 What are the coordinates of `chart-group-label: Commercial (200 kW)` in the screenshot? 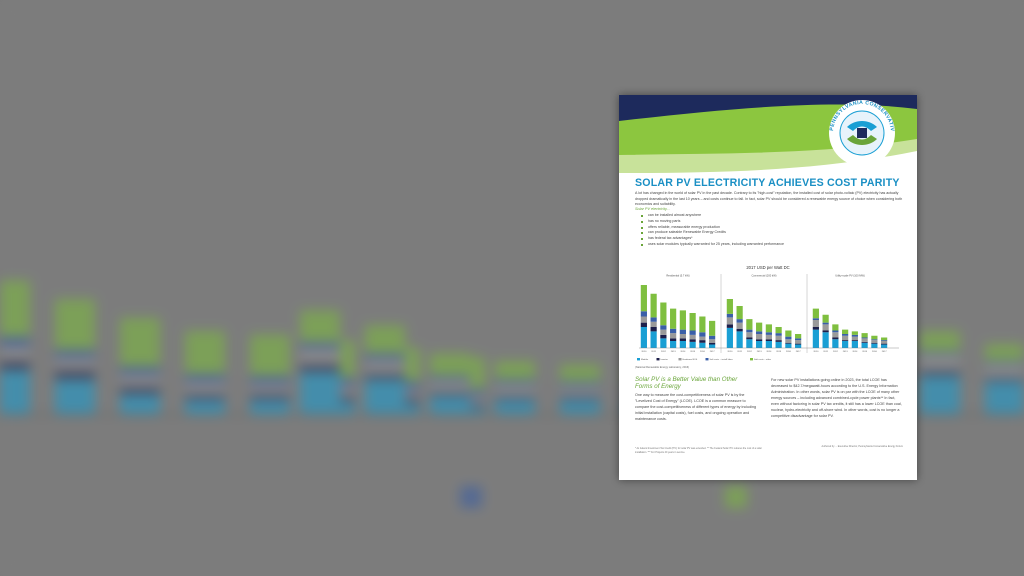 It's located at (763, 276).